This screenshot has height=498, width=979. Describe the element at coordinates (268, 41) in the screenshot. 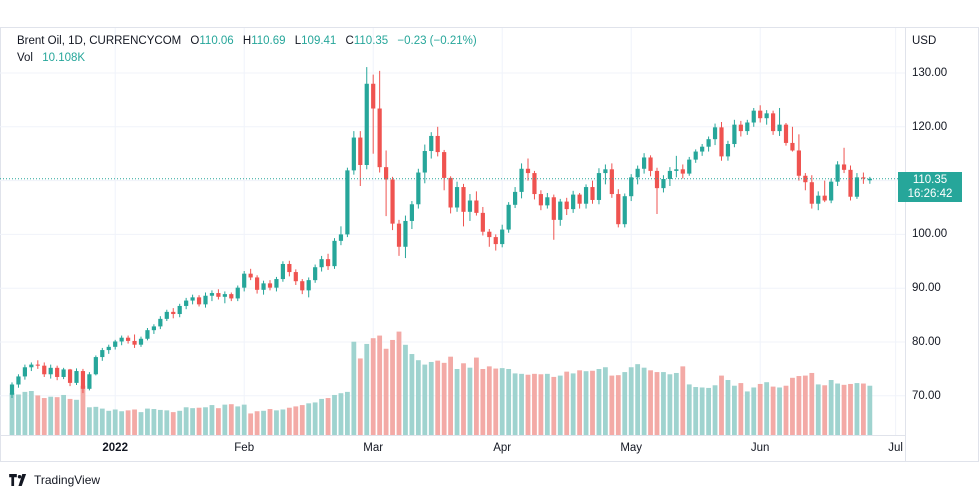

I see `high-value: 110.69` at that location.